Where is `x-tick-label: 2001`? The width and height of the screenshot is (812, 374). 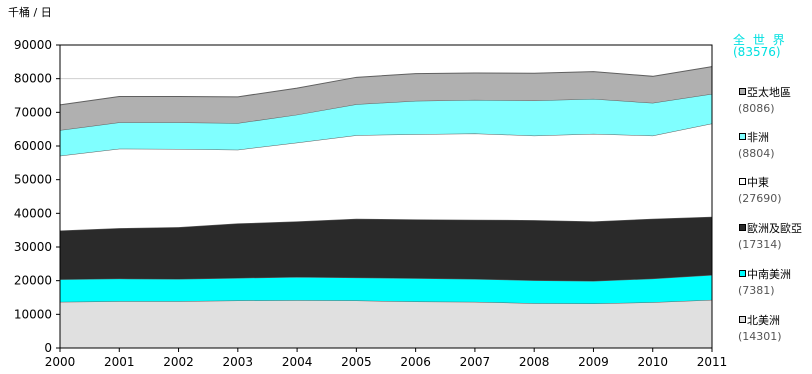 x-tick-label: 2001 is located at coordinates (119, 362).